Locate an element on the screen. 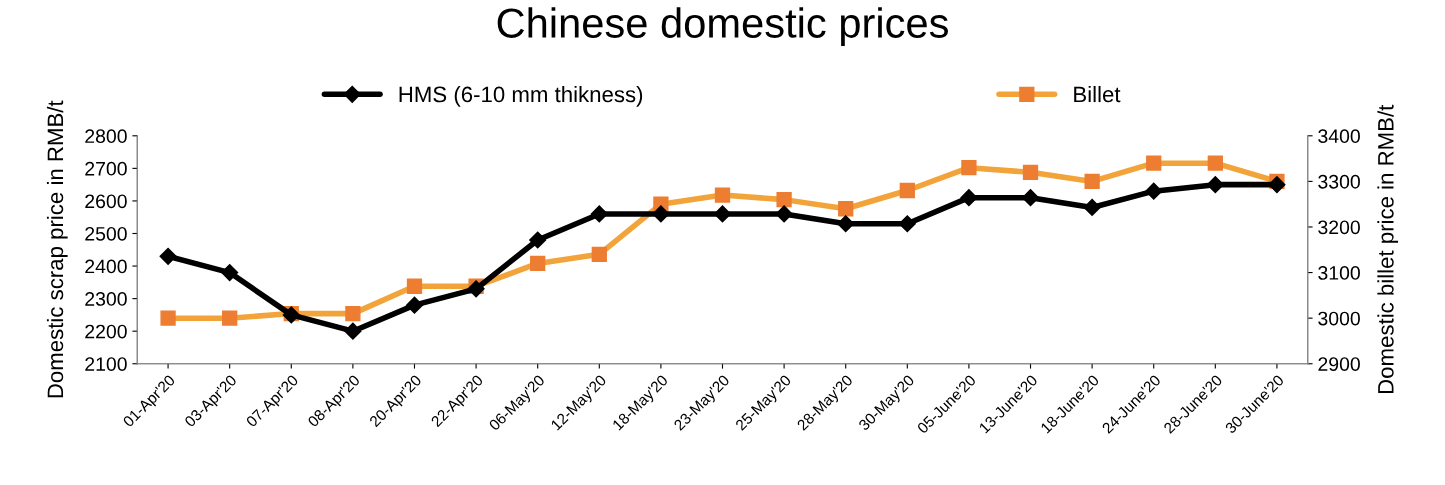 Image resolution: width=1445 pixels, height=485 pixels. y2-axis-title: Domestic billet price in RMB/t is located at coordinates (1388, 249).